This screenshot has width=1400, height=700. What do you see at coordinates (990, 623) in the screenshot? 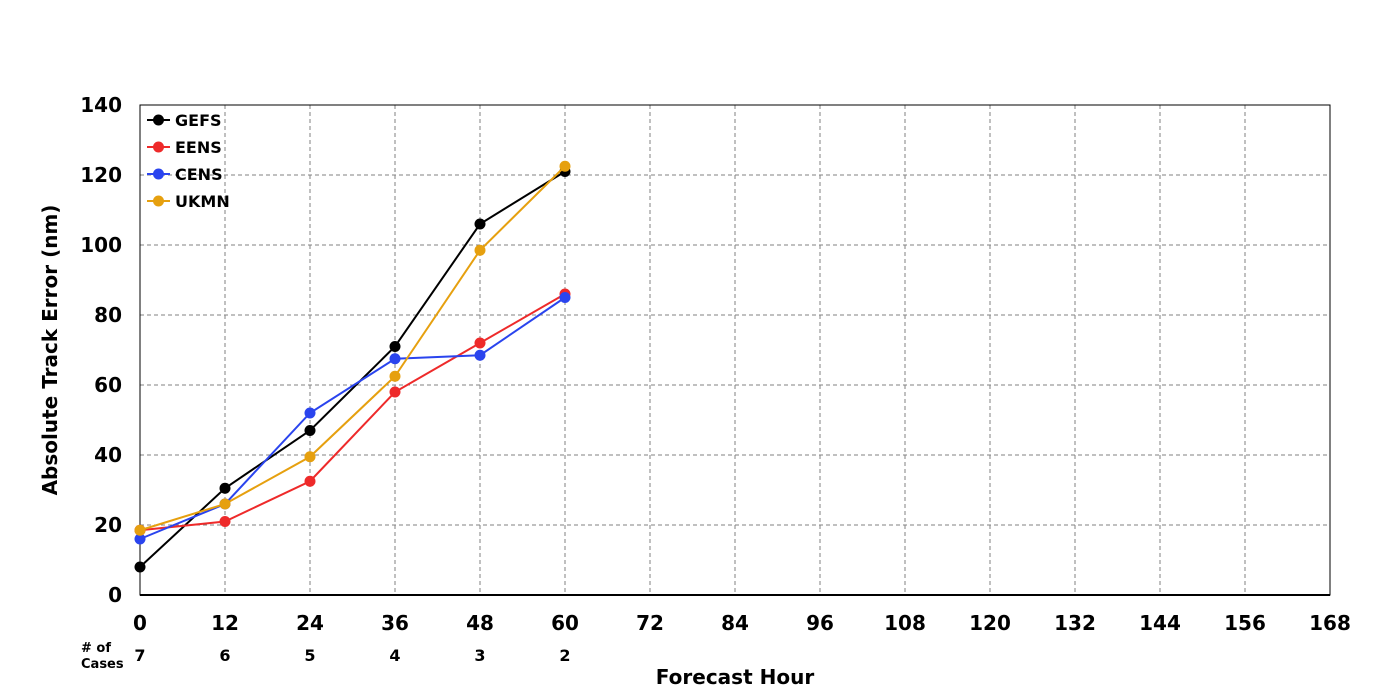
I see `x-tick-label: 120` at bounding box center [990, 623].